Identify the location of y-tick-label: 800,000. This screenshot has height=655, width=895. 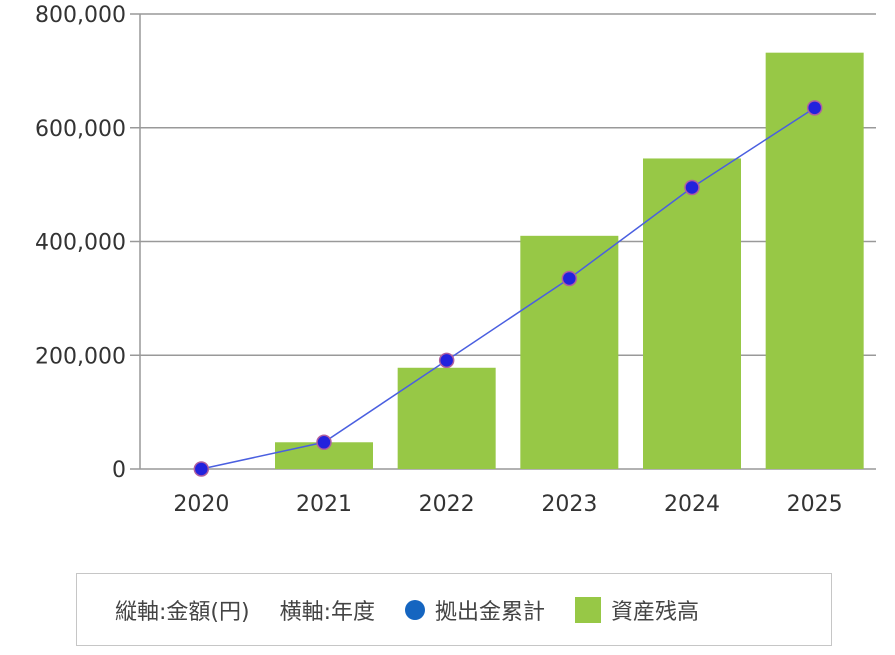
(80, 15).